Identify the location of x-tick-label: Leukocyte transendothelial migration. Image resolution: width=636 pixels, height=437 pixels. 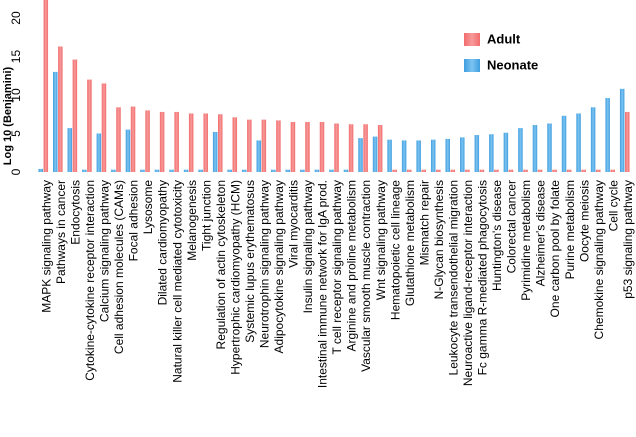
(453, 277).